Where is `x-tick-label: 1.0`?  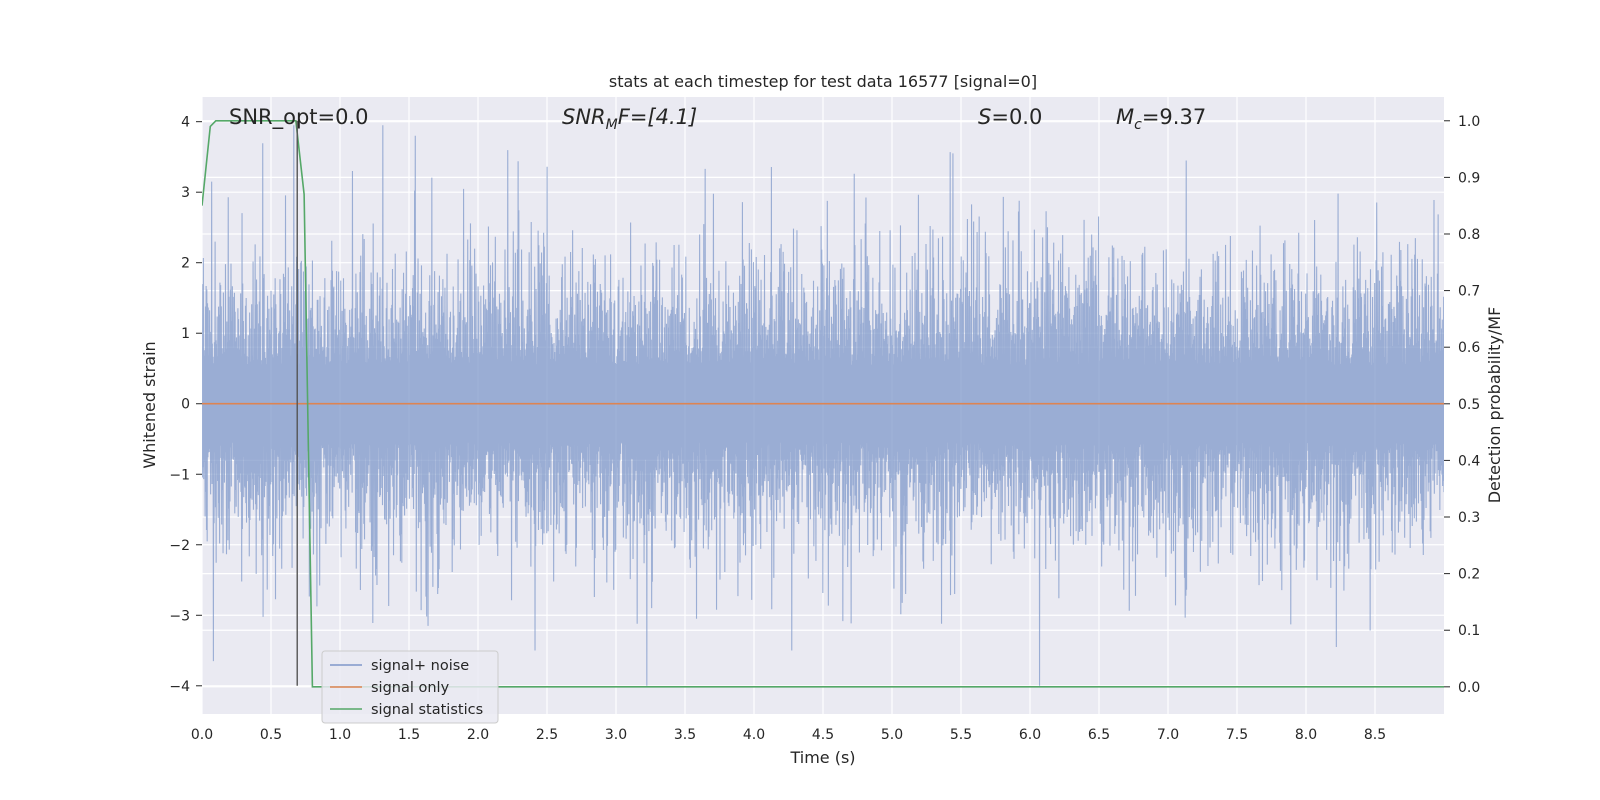 x-tick-label: 1.0 is located at coordinates (340, 735).